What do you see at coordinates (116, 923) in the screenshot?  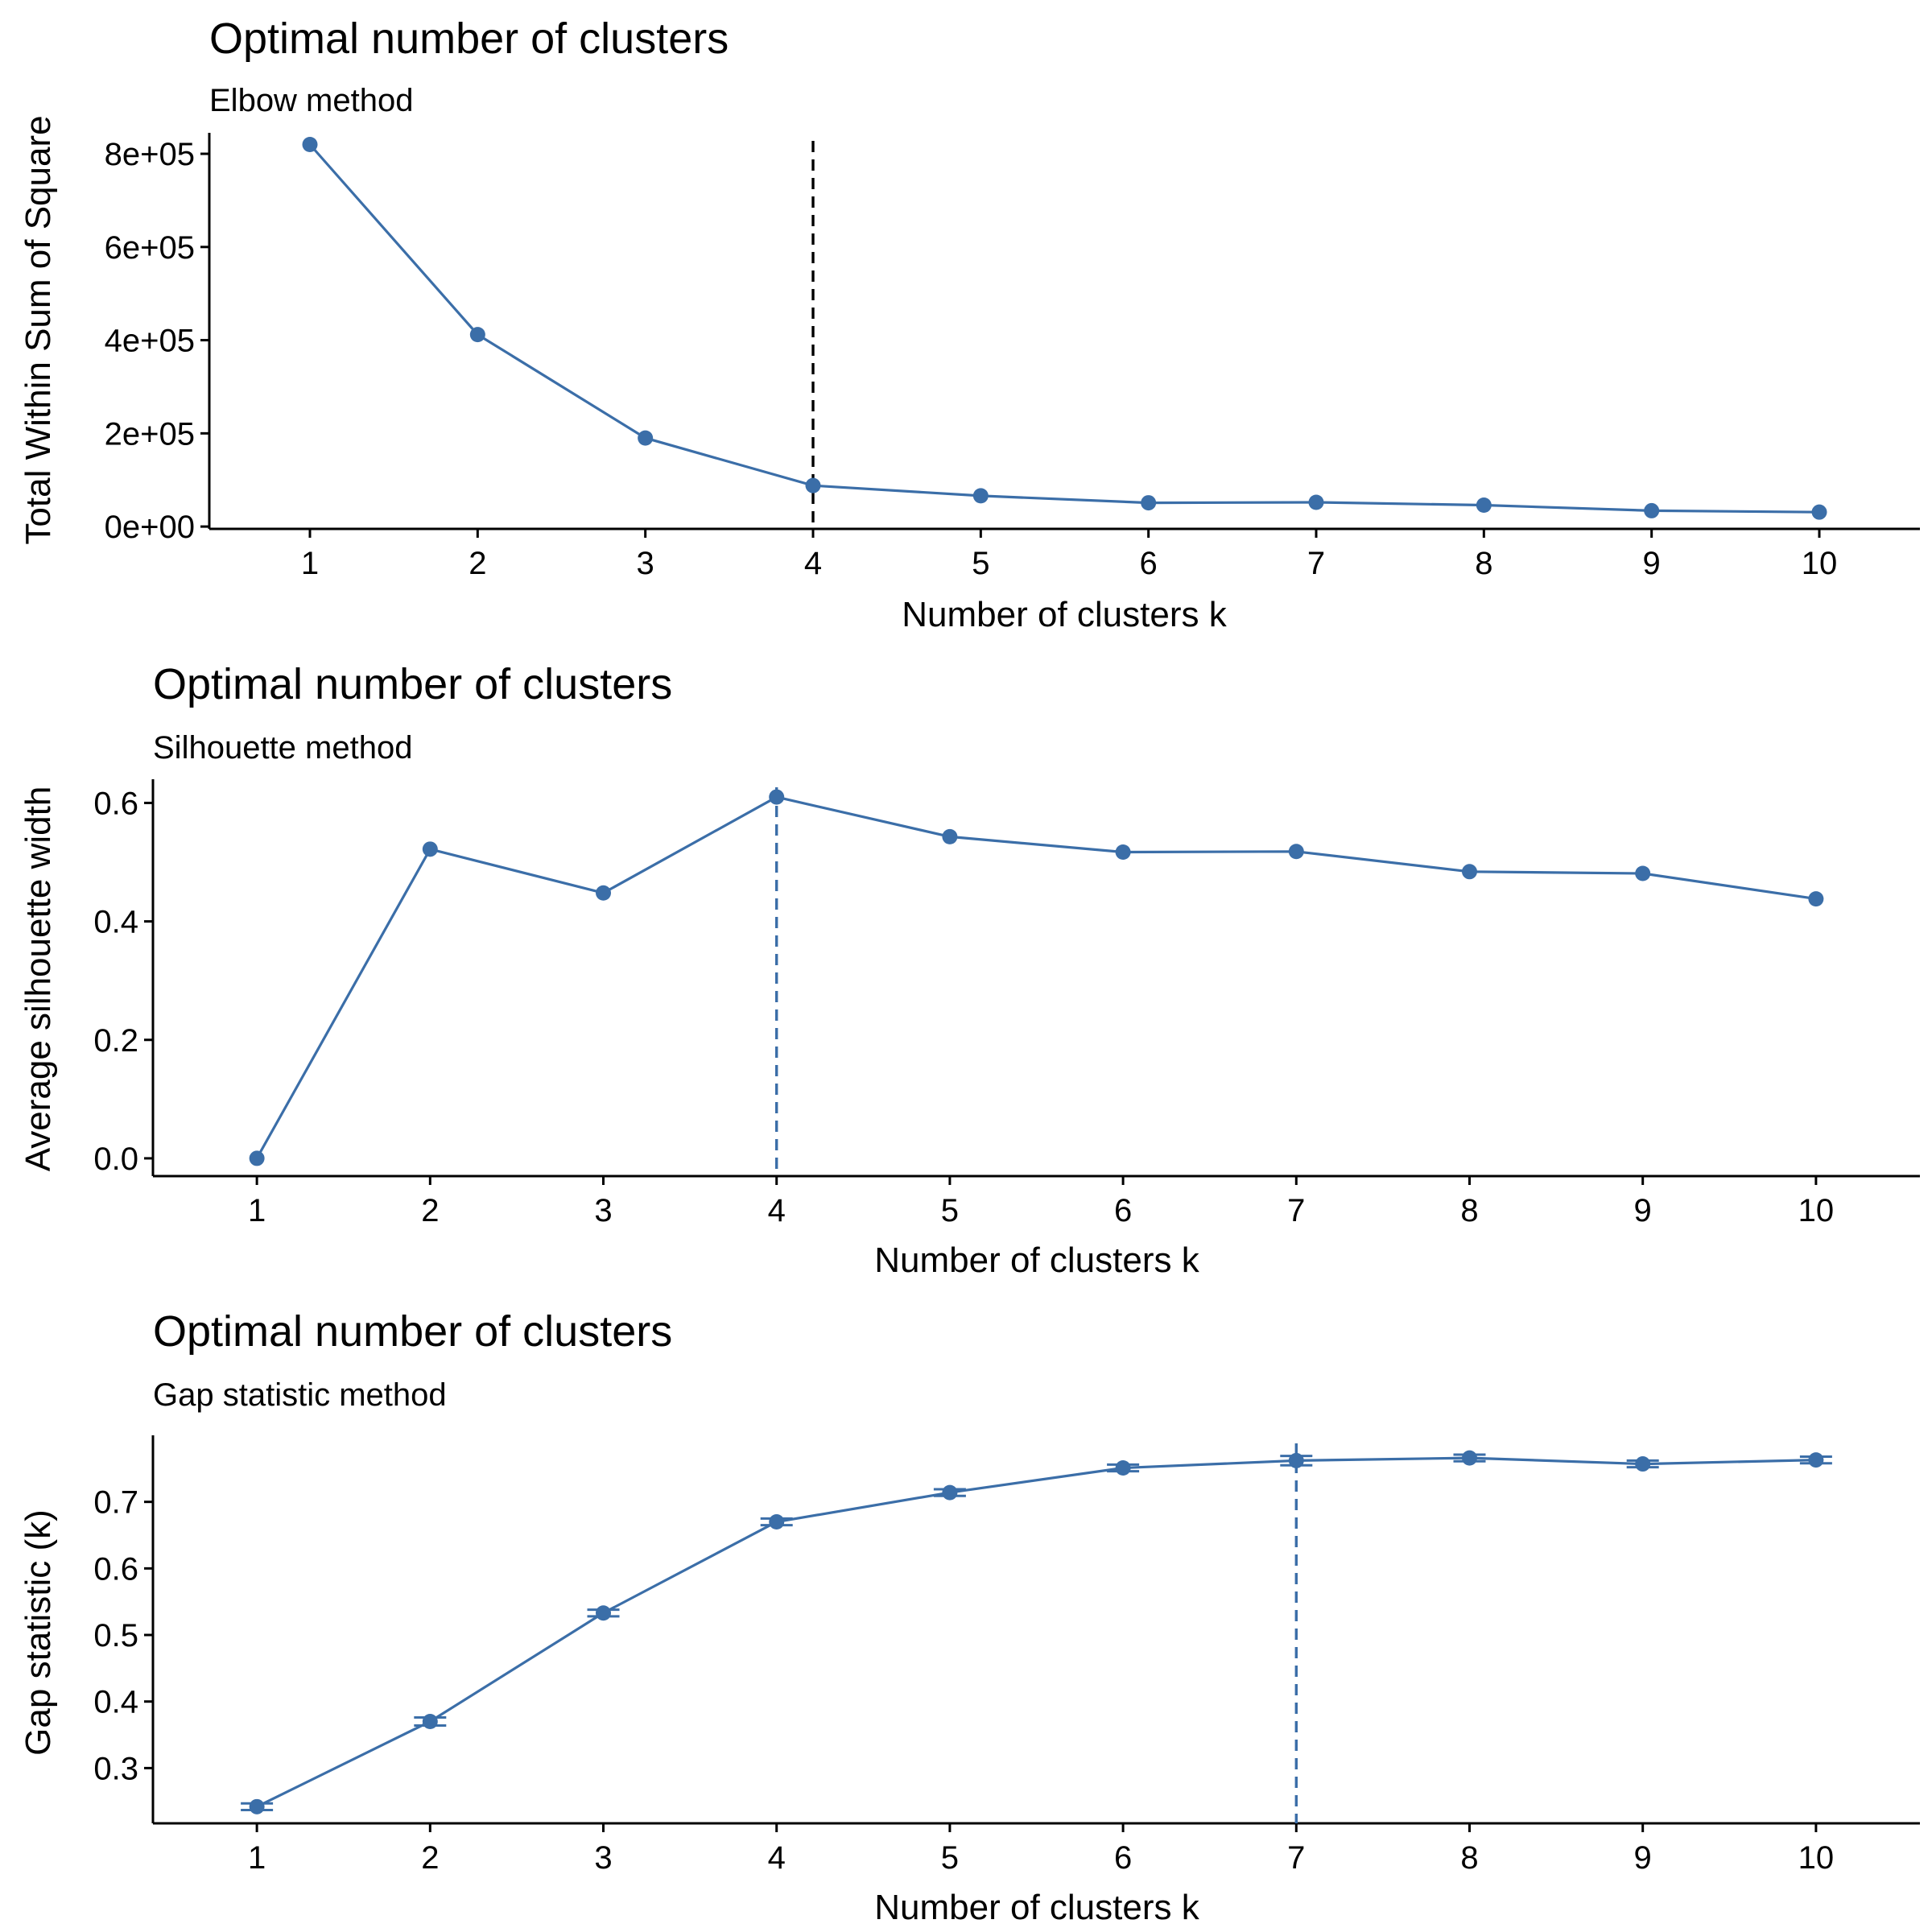 I see `silhouette-y-tick-label: 0.4` at bounding box center [116, 923].